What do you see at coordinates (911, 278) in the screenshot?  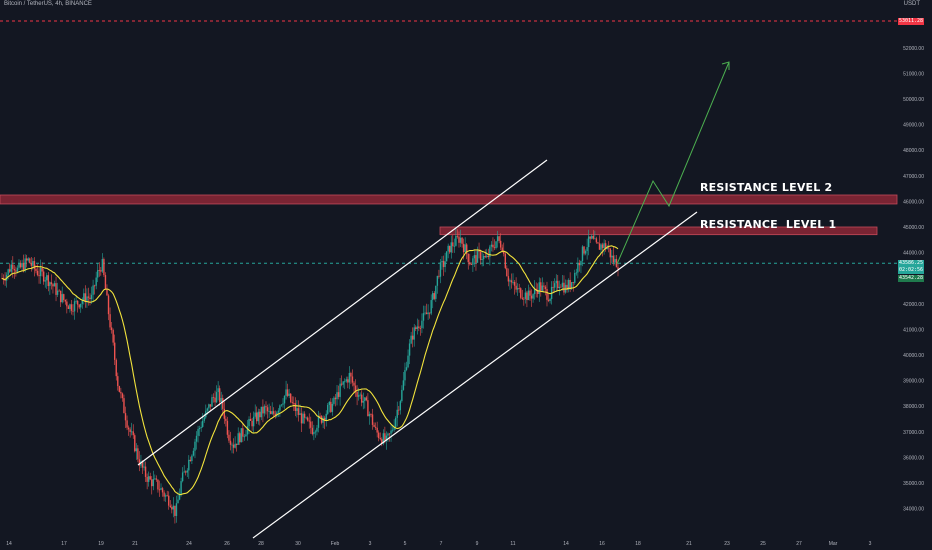 I see `moving-average-tag: 43542.28` at bounding box center [911, 278].